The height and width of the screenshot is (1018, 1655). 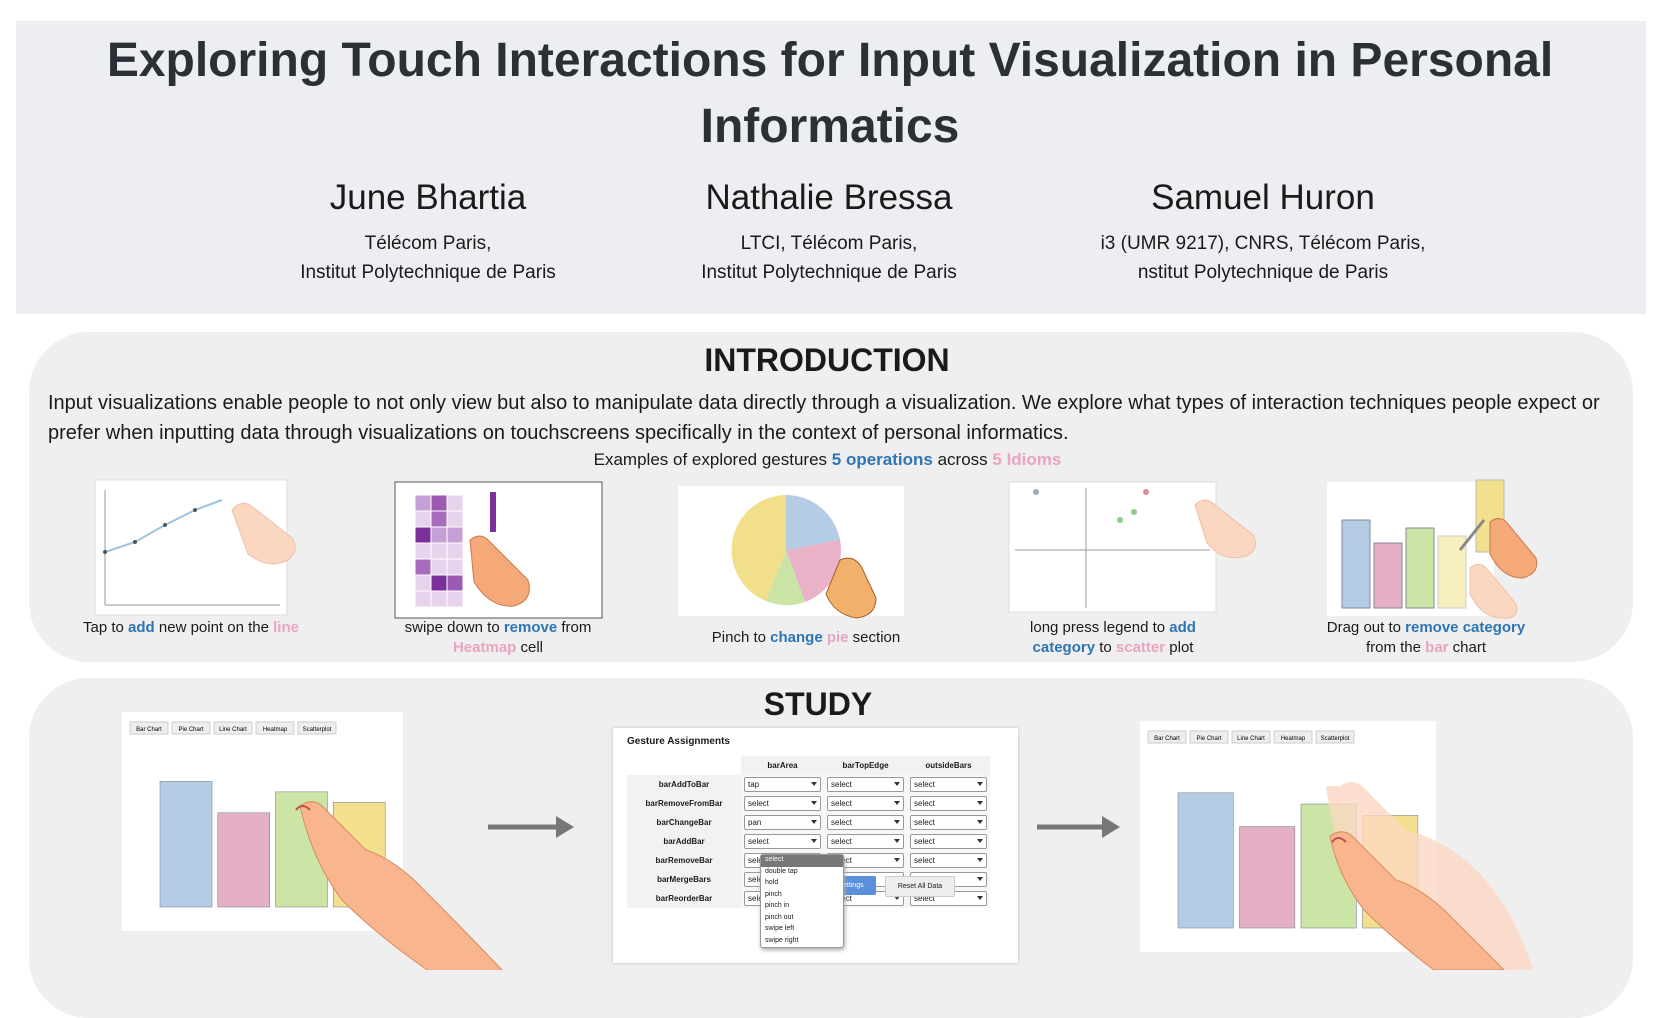 I want to click on study-decor, so click(x=914, y=875).